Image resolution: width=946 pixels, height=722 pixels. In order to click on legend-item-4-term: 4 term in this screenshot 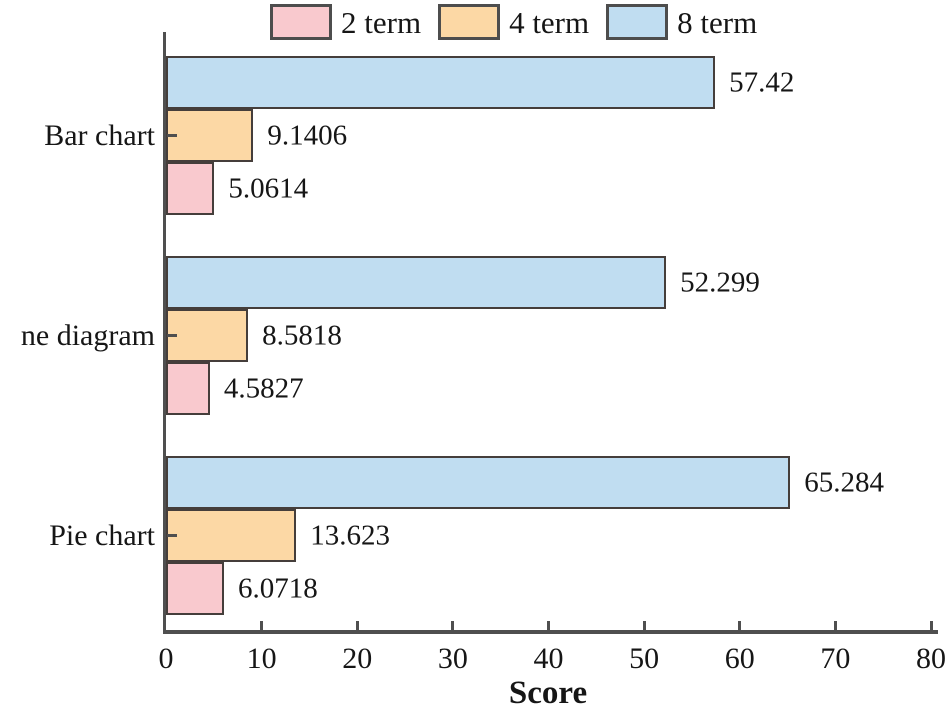, I will do `click(513, 22)`.